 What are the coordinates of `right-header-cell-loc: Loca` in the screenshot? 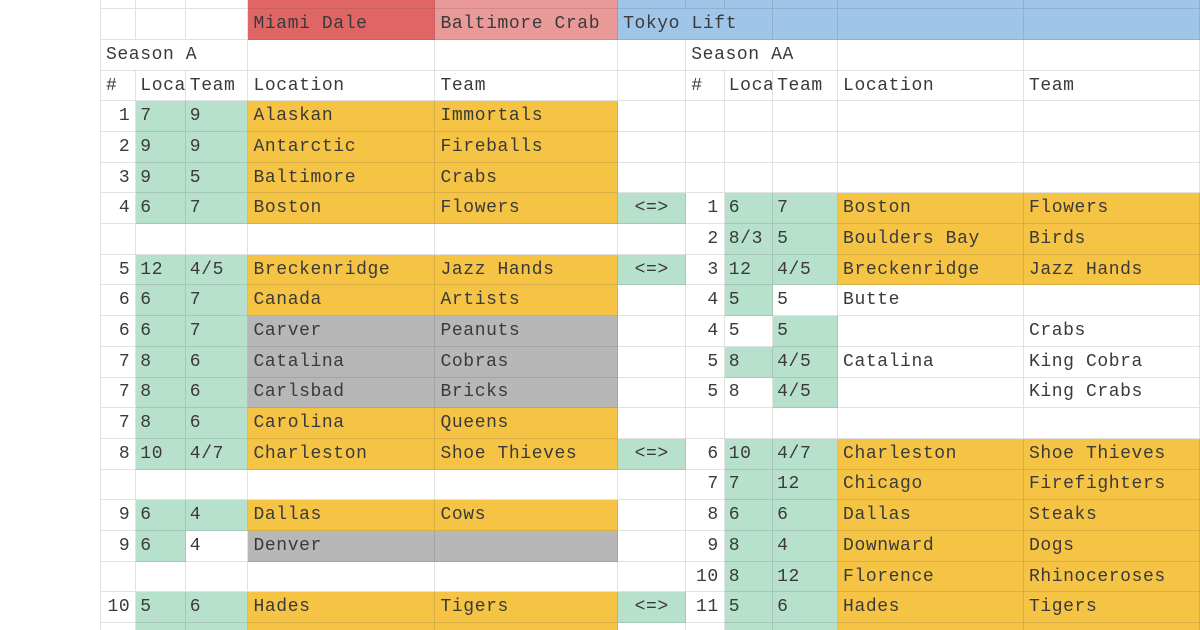 It's located at (749, 86).